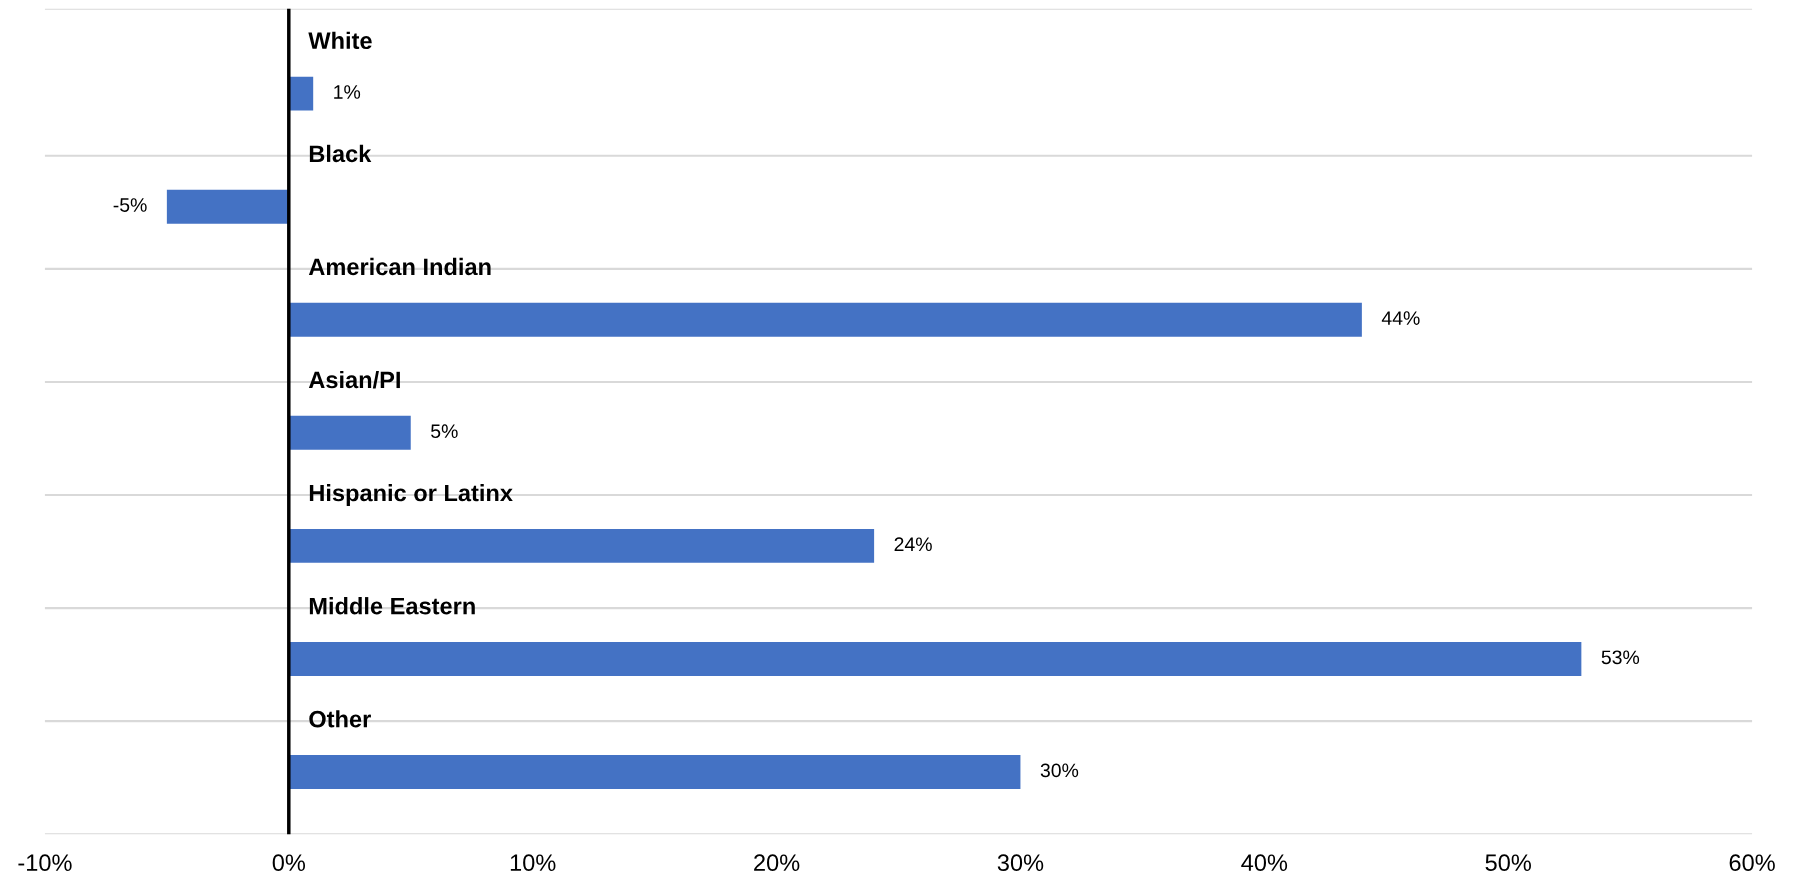 The width and height of the screenshot is (1797, 880). I want to click on data-label: -5%, so click(130, 205).